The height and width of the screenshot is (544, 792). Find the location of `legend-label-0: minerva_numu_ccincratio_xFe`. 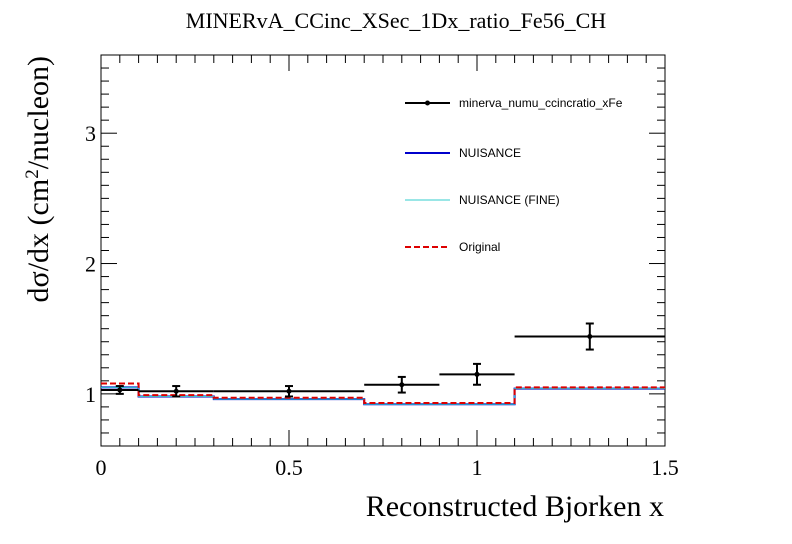

legend-label-0: minerva_numu_ccincratio_xFe is located at coordinates (541, 103).